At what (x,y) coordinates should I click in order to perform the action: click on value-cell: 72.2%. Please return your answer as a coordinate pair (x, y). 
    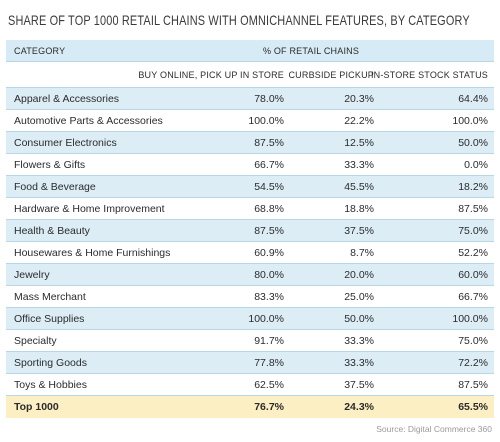
    Looking at the image, I should click on (473, 363).